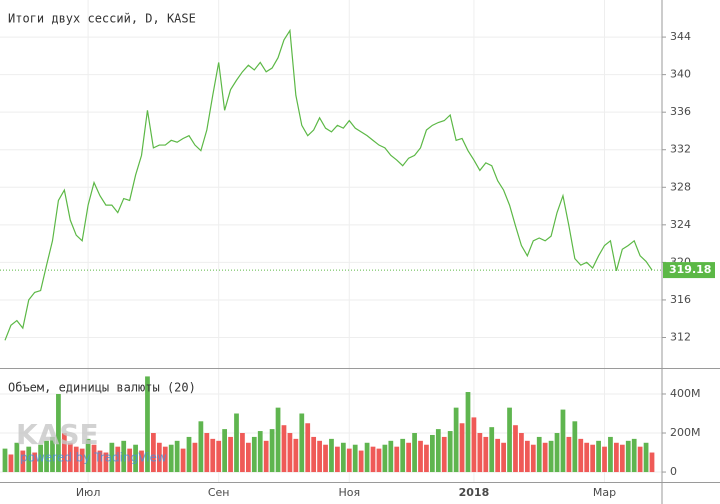  I want to click on x-tick-label: Мар, so click(604, 492).